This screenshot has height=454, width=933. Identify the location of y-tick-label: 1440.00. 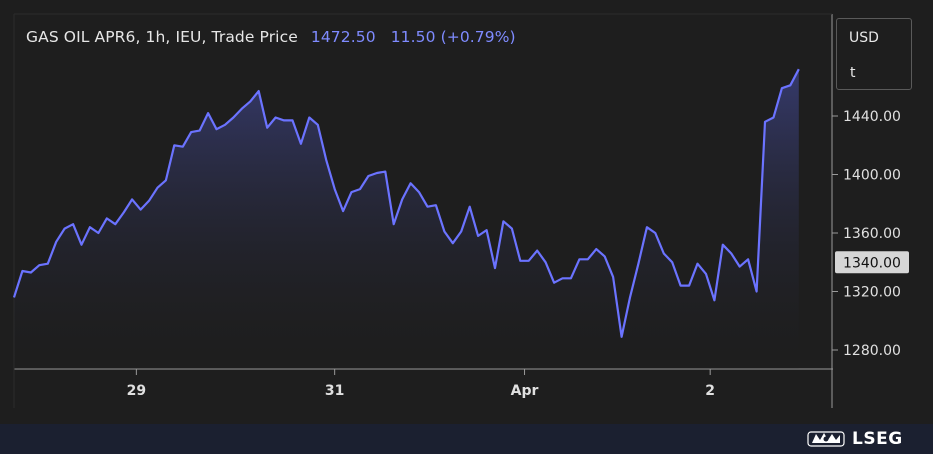
(872, 117).